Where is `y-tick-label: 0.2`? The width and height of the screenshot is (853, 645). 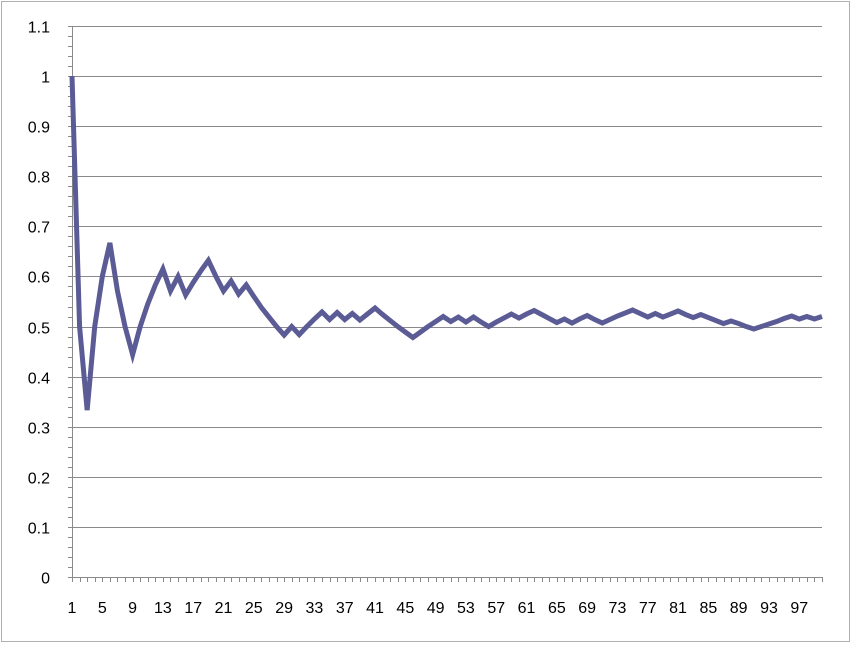 y-tick-label: 0.2 is located at coordinates (39, 479).